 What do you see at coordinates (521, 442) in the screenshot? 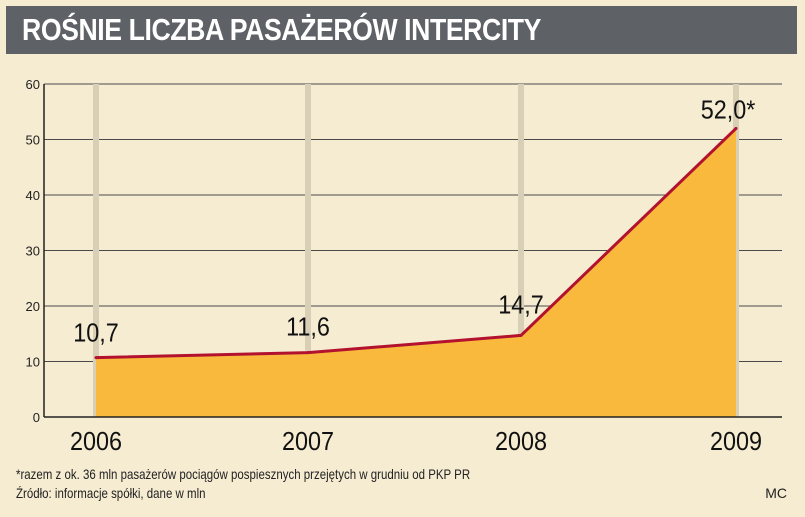
I see `x-tick-label: 2008` at bounding box center [521, 442].